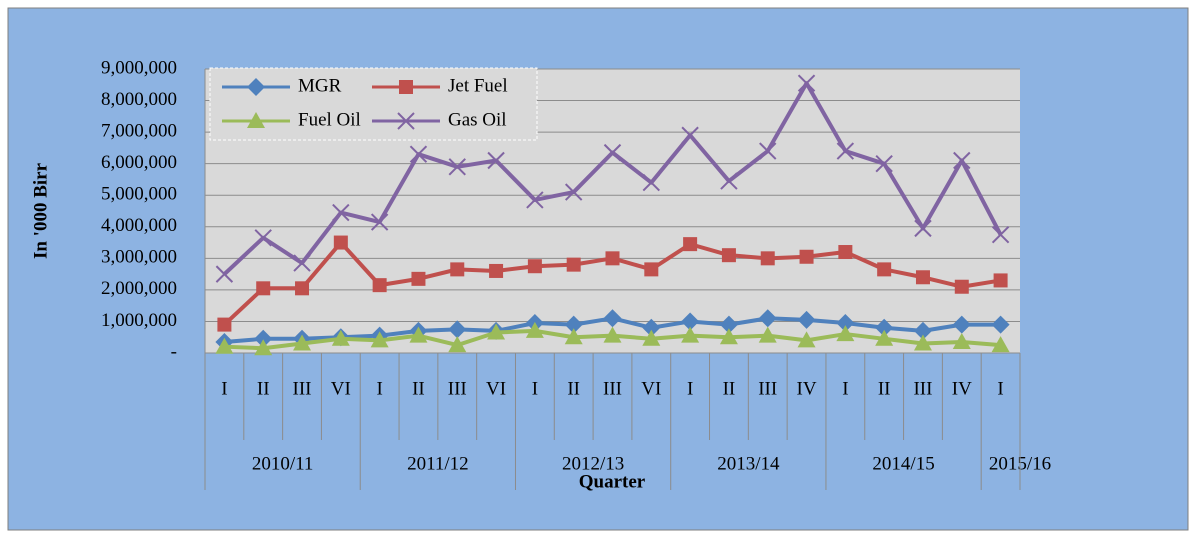 Image resolution: width=1196 pixels, height=544 pixels. What do you see at coordinates (320, 85) in the screenshot?
I see `legend-label: MGR` at bounding box center [320, 85].